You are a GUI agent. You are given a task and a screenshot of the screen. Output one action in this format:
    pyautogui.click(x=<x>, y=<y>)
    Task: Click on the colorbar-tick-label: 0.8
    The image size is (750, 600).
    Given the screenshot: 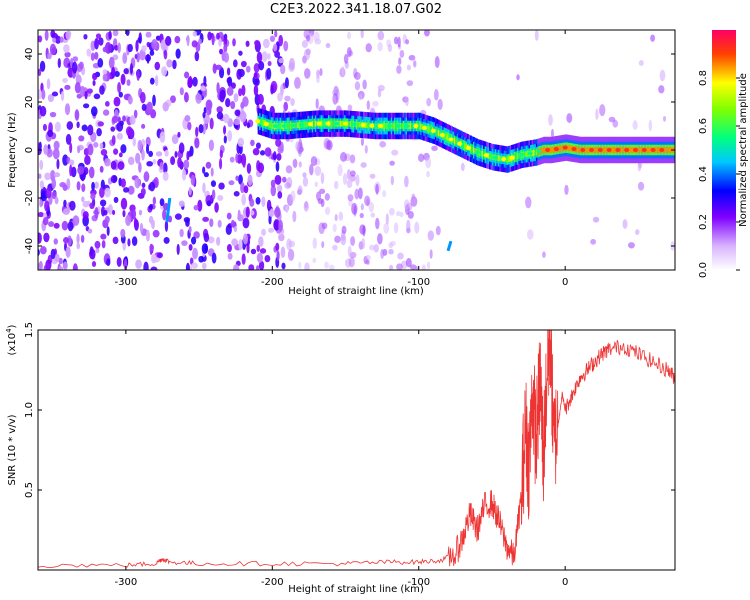 What is the action you would take?
    pyautogui.click(x=703, y=78)
    